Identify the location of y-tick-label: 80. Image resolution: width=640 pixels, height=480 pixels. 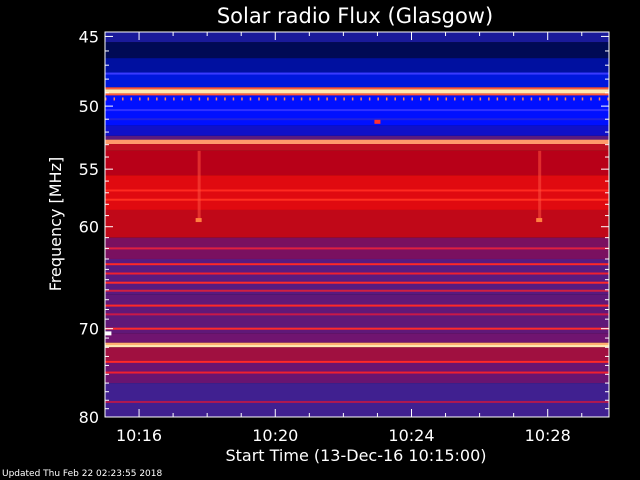
(89, 417).